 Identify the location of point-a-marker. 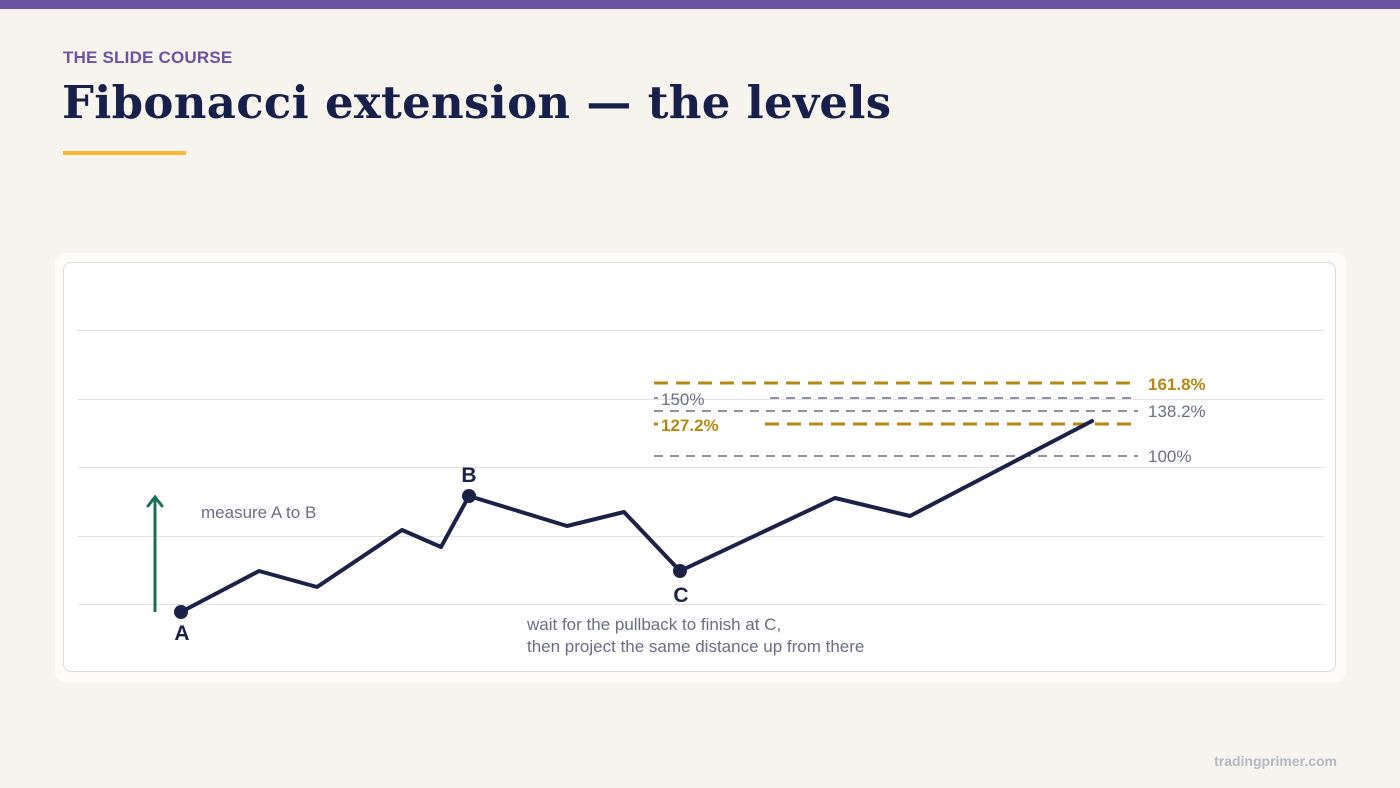
(181, 612).